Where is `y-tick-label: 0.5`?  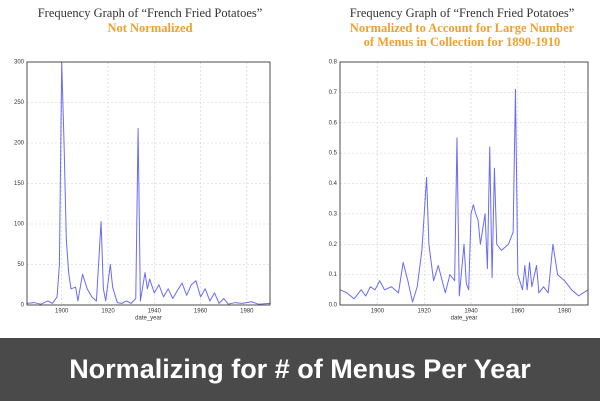 y-tick-label: 0.5 is located at coordinates (333, 154).